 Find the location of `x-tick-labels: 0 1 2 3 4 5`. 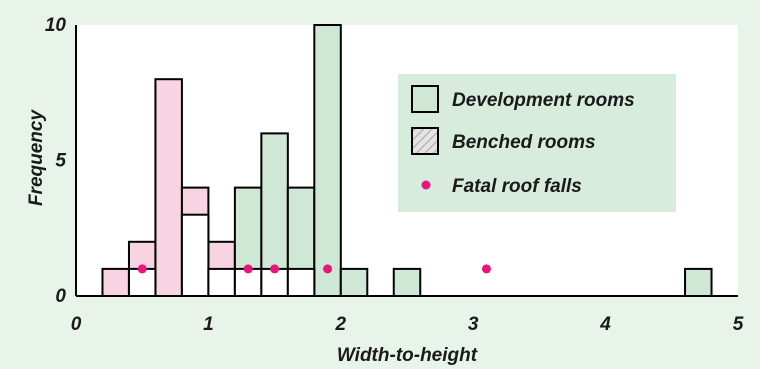

x-tick-labels: 0 1 2 3 4 5 is located at coordinates (407, 324).